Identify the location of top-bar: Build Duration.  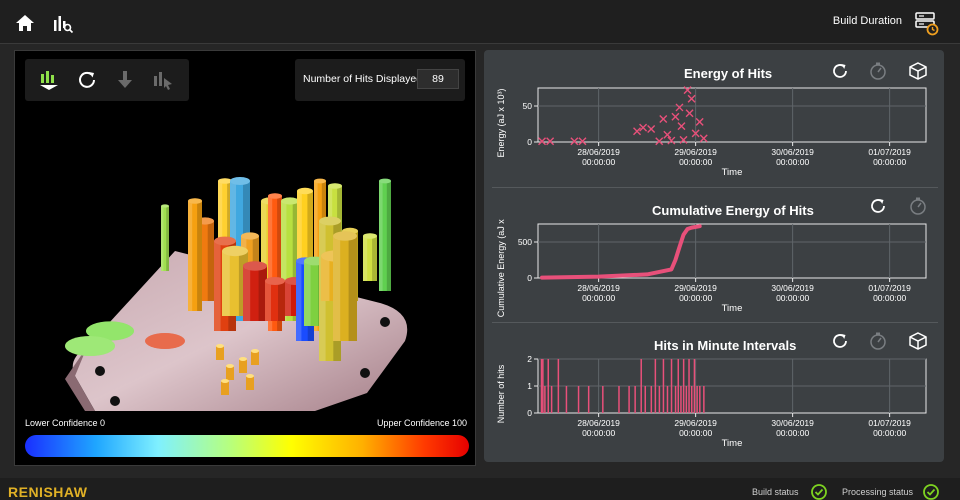
(480, 22).